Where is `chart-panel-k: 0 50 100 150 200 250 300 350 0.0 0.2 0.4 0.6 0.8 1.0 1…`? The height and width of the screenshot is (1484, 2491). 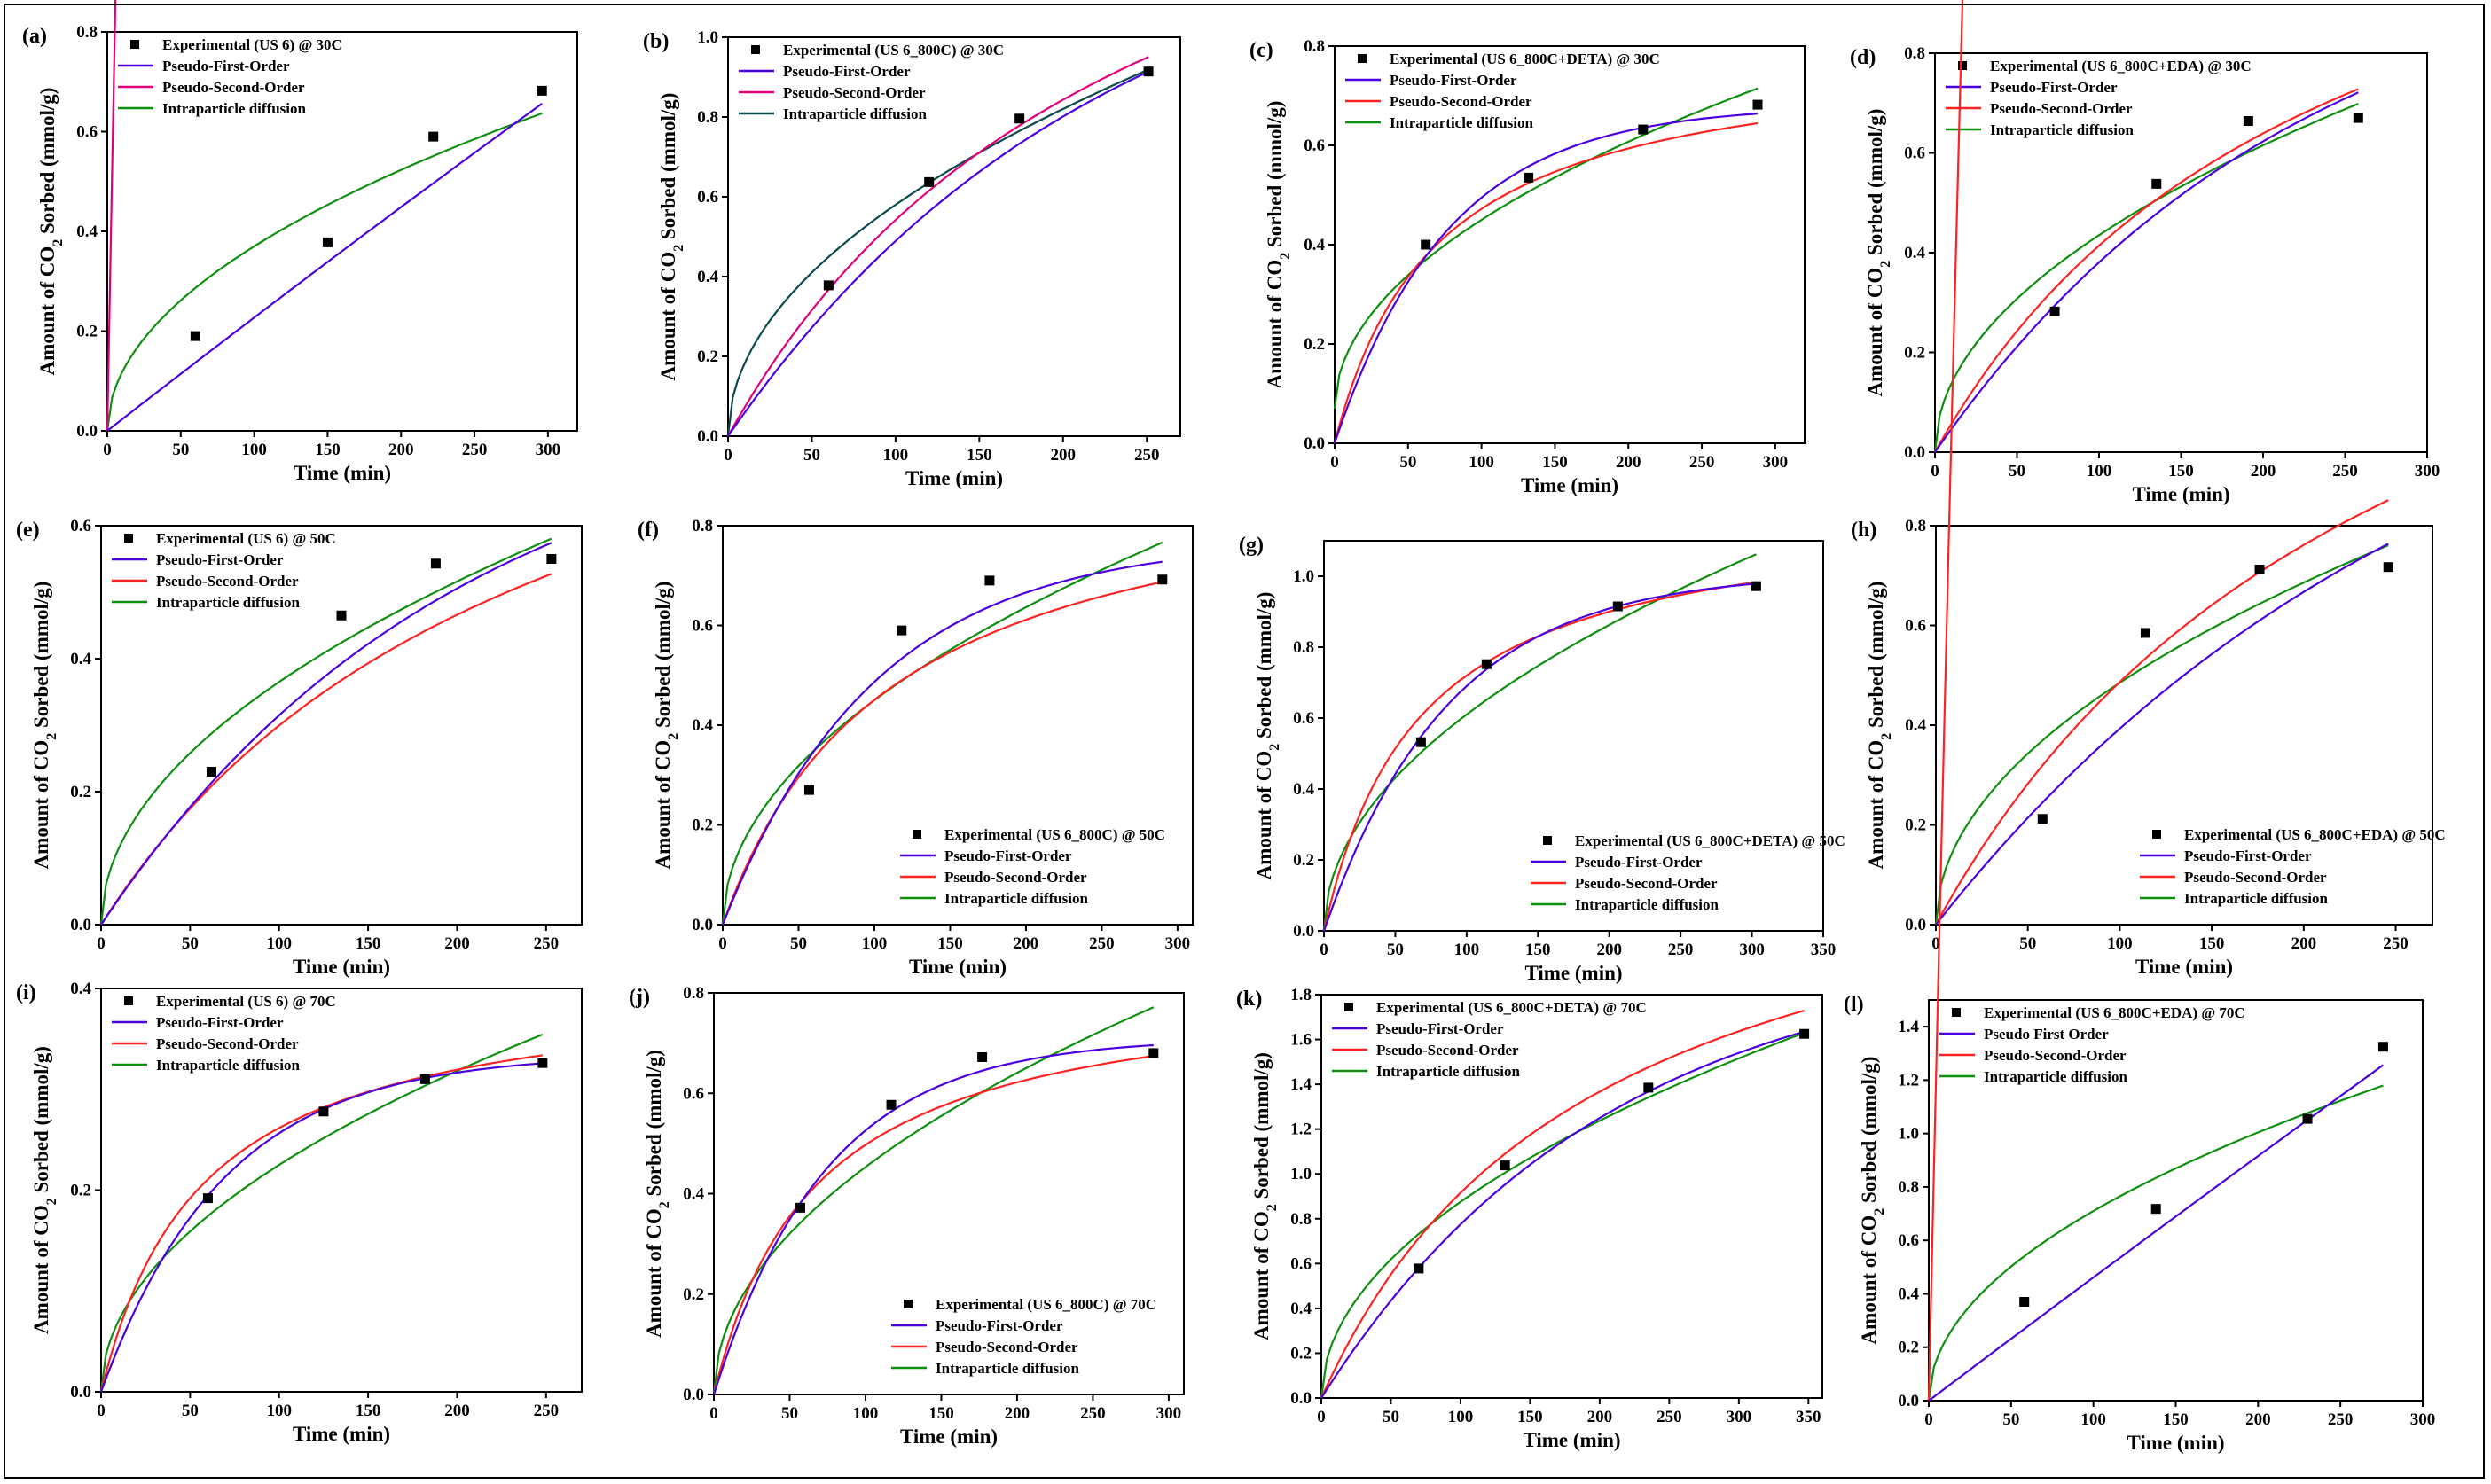 chart-panel-k: 0 50 100 150 200 250 300 350 0.0 0.2 0.4 0.6 0.8 1.0 1… is located at coordinates (1529, 1218).